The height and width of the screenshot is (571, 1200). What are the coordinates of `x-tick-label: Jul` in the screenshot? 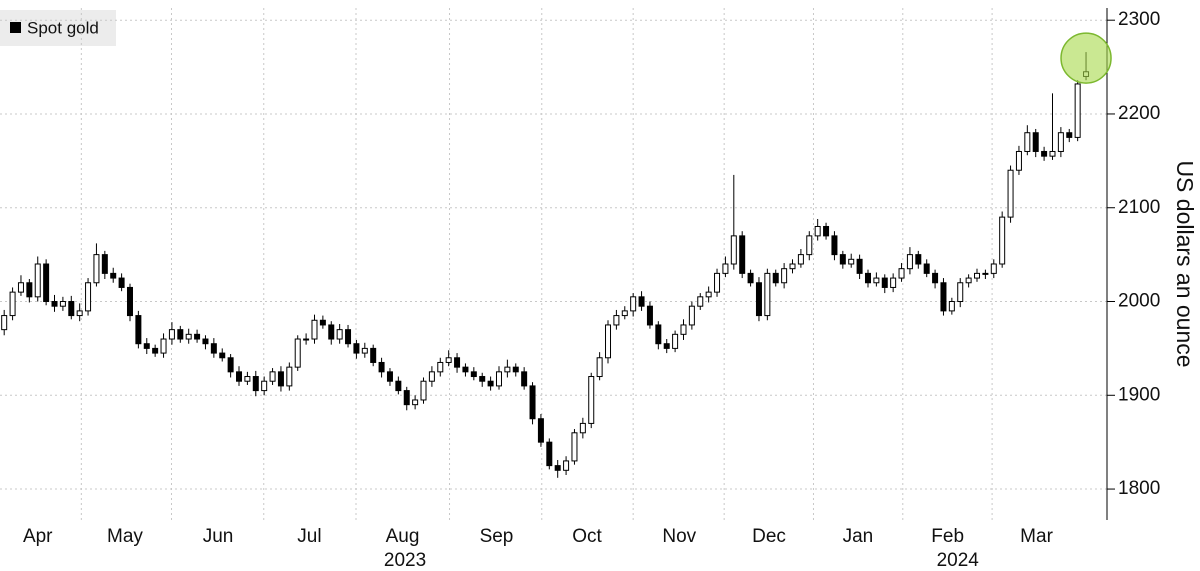 It's located at (309, 536).